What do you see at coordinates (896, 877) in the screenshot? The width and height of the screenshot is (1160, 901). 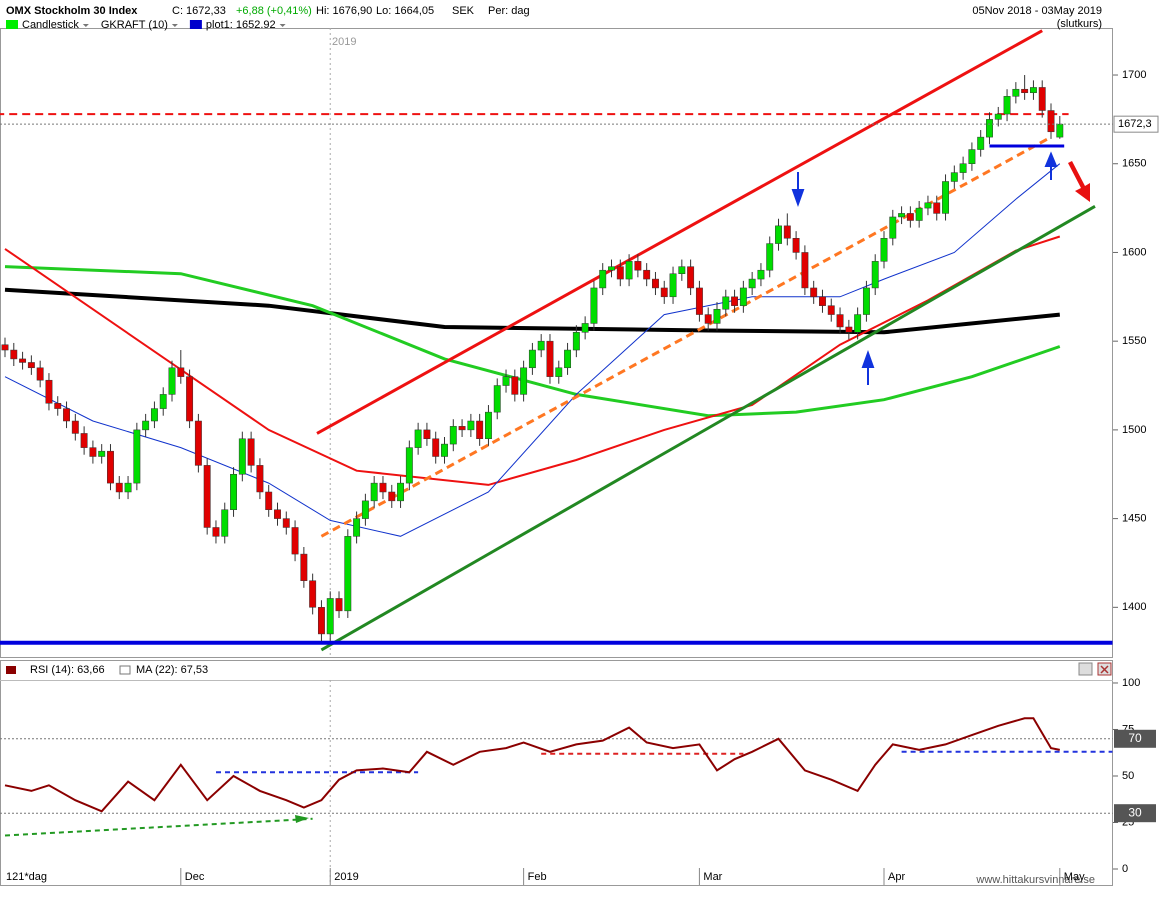 I see `x-tick-label: Apr` at bounding box center [896, 877].